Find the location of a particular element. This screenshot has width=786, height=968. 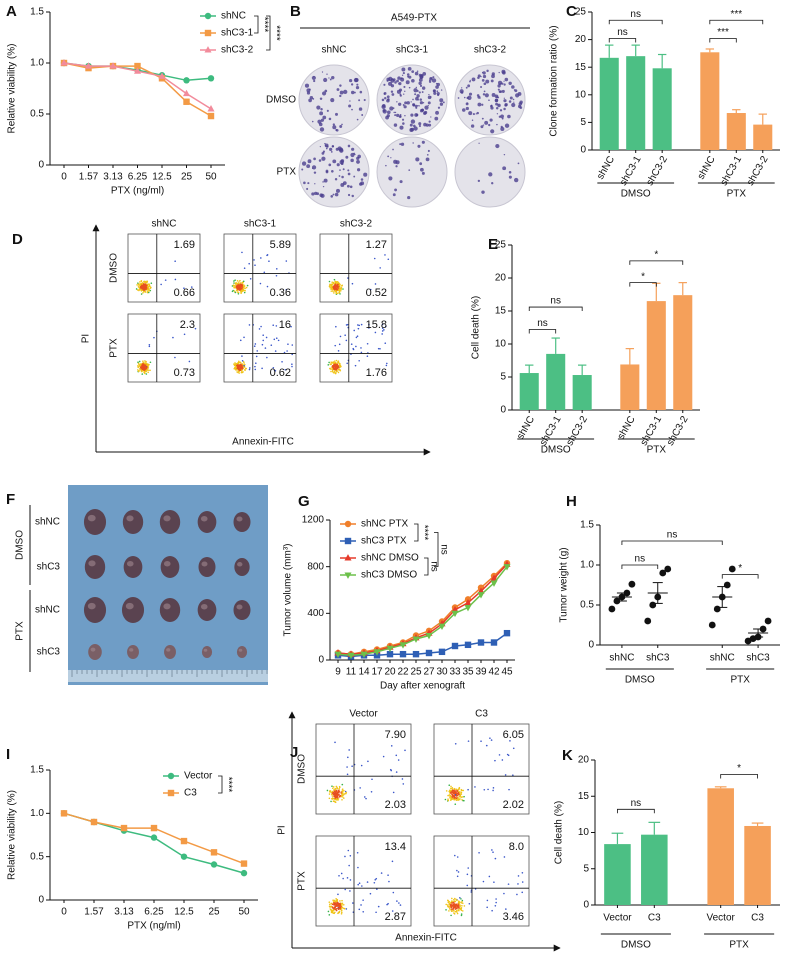

y-tick-label: 5 is located at coordinates (503, 377).